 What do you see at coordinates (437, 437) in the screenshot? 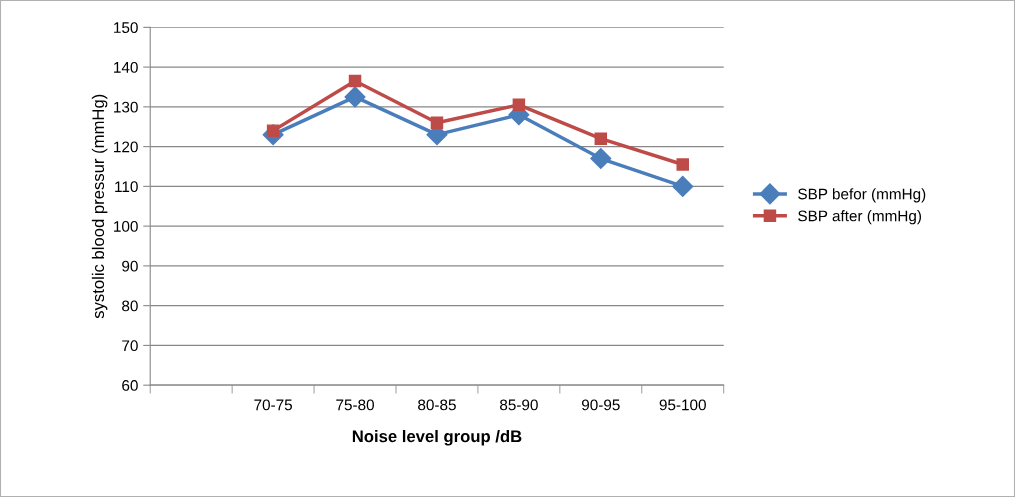
I see `x-axis-title: Noise level group /dB` at bounding box center [437, 437].